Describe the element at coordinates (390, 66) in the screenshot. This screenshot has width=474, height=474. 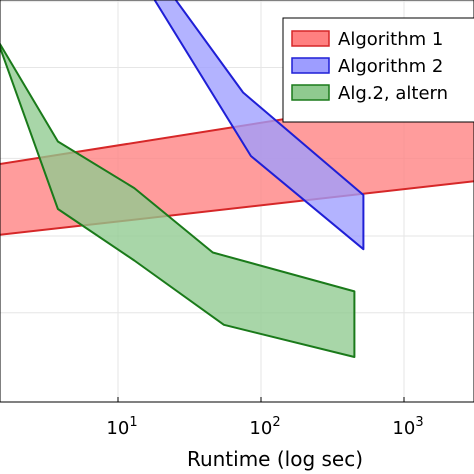
I see `legend-label-2: Algorithm 2` at that location.